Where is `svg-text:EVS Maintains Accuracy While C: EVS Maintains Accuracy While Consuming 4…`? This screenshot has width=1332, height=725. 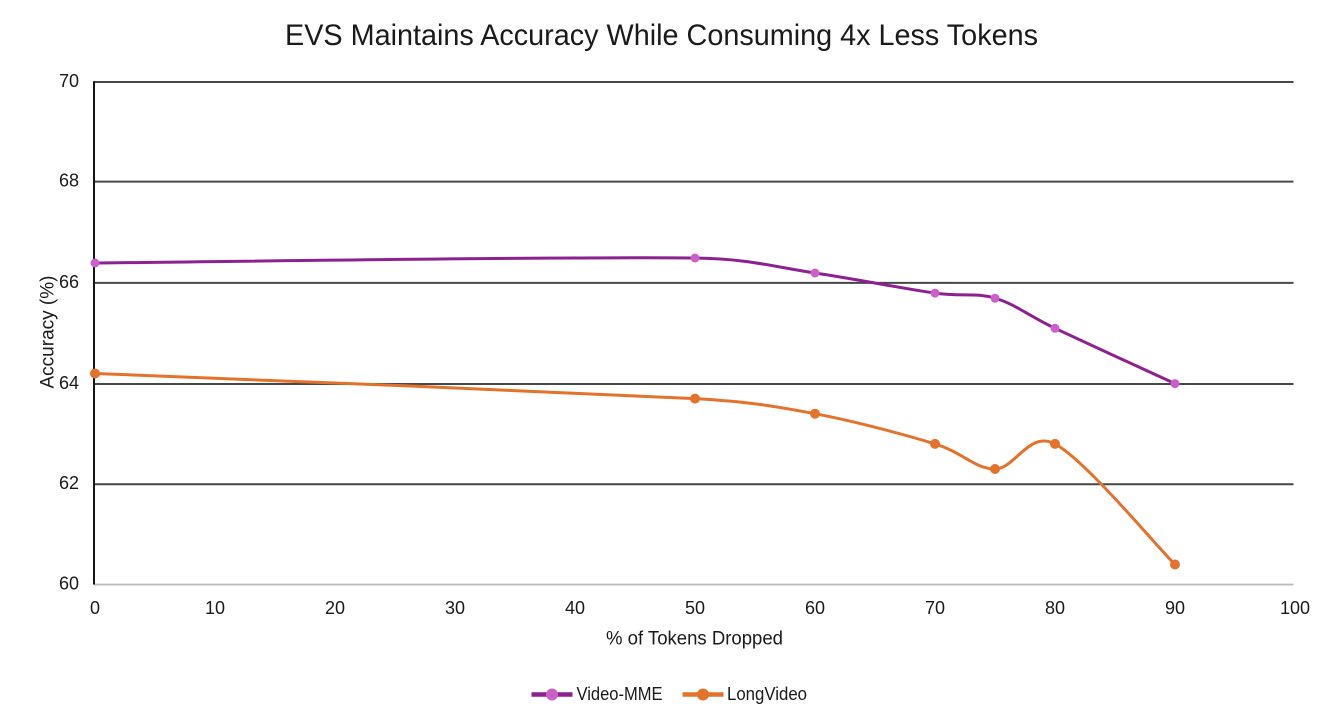
svg-text:EVS Maintains Accuracy While C: EVS Maintains Accuracy While Consuming 4… is located at coordinates (661, 35).